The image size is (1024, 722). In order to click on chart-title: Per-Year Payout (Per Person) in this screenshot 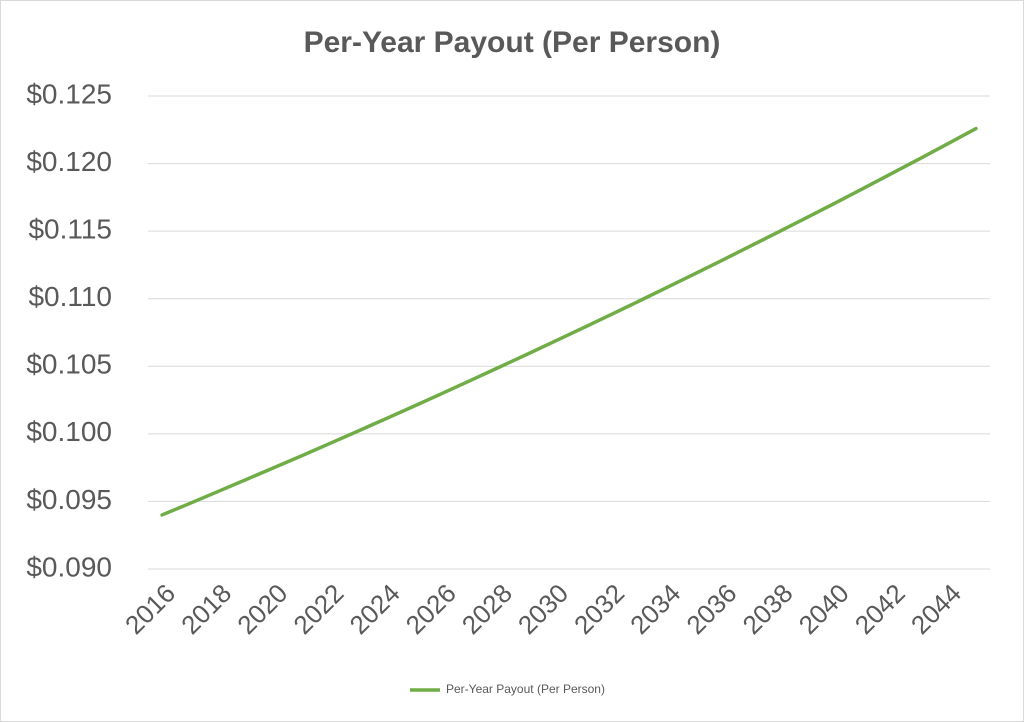, I will do `click(512, 42)`.